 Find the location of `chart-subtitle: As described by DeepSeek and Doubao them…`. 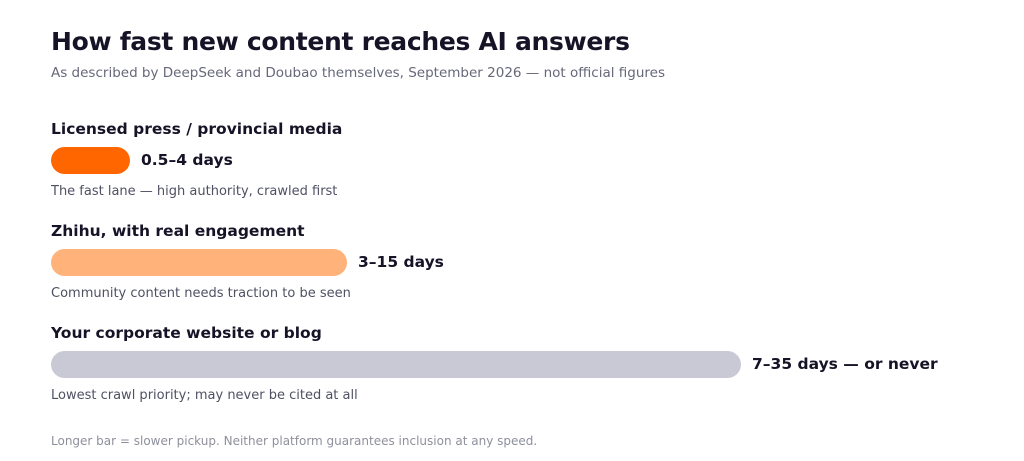

chart-subtitle: As described by DeepSeek and Doubao them… is located at coordinates (358, 73).